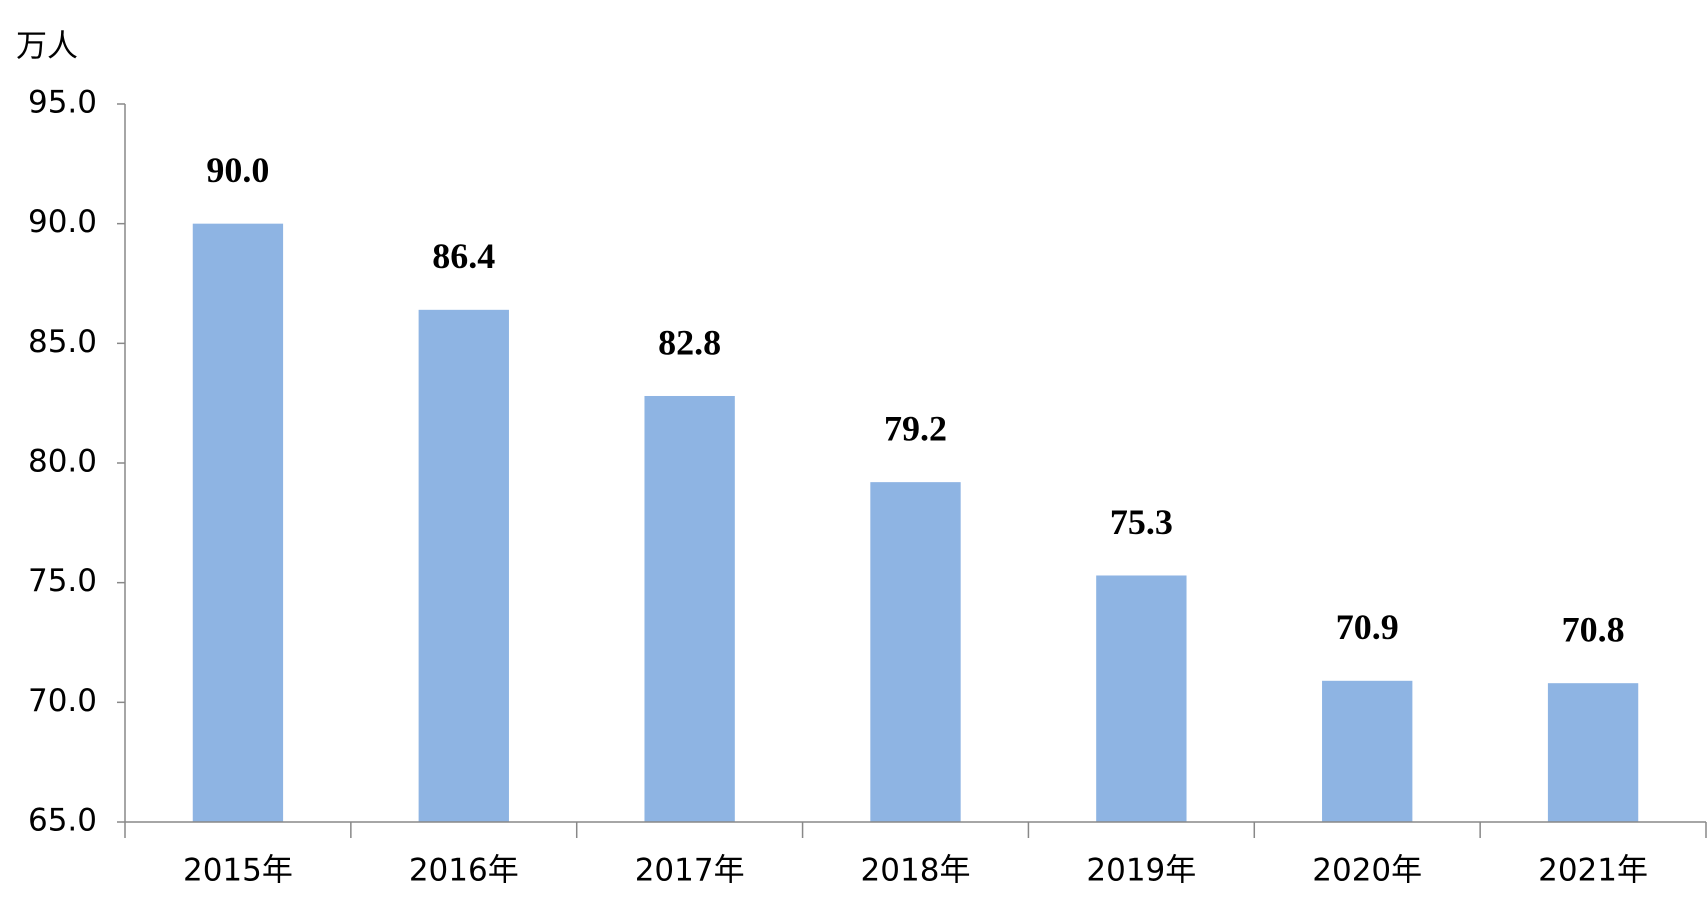 This screenshot has width=1708, height=906. Describe the element at coordinates (62, 701) in the screenshot. I see `y-tick-label: 70.0` at that location.